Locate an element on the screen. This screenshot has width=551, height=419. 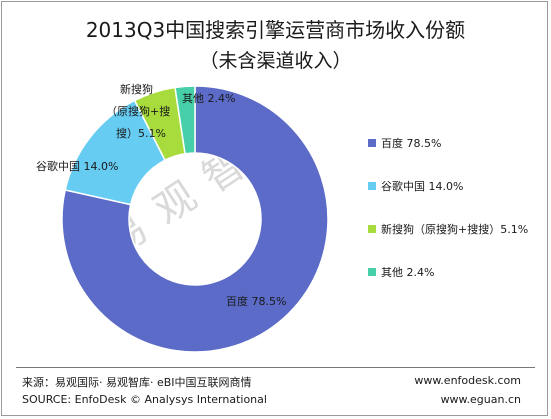
legend-label-other: 其他 2.4% is located at coordinates (408, 272).